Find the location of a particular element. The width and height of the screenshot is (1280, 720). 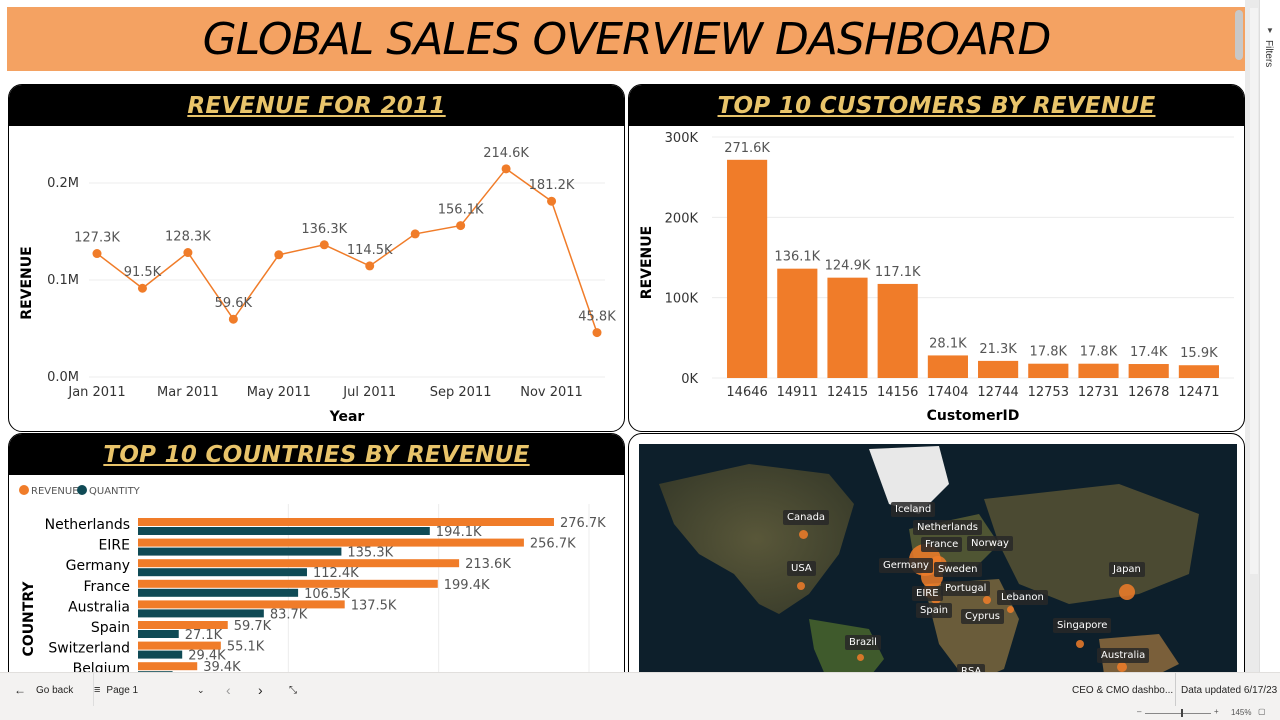

page-selector-value: Page 1 is located at coordinates (122, 690).